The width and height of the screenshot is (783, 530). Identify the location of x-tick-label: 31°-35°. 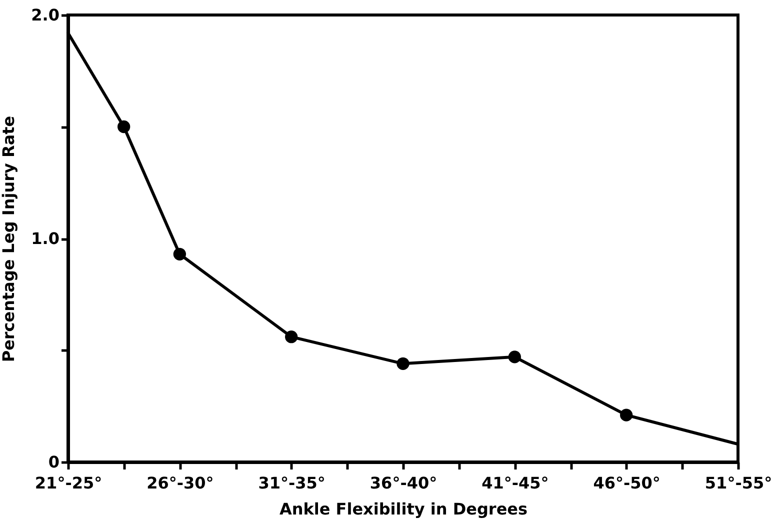
(292, 483).